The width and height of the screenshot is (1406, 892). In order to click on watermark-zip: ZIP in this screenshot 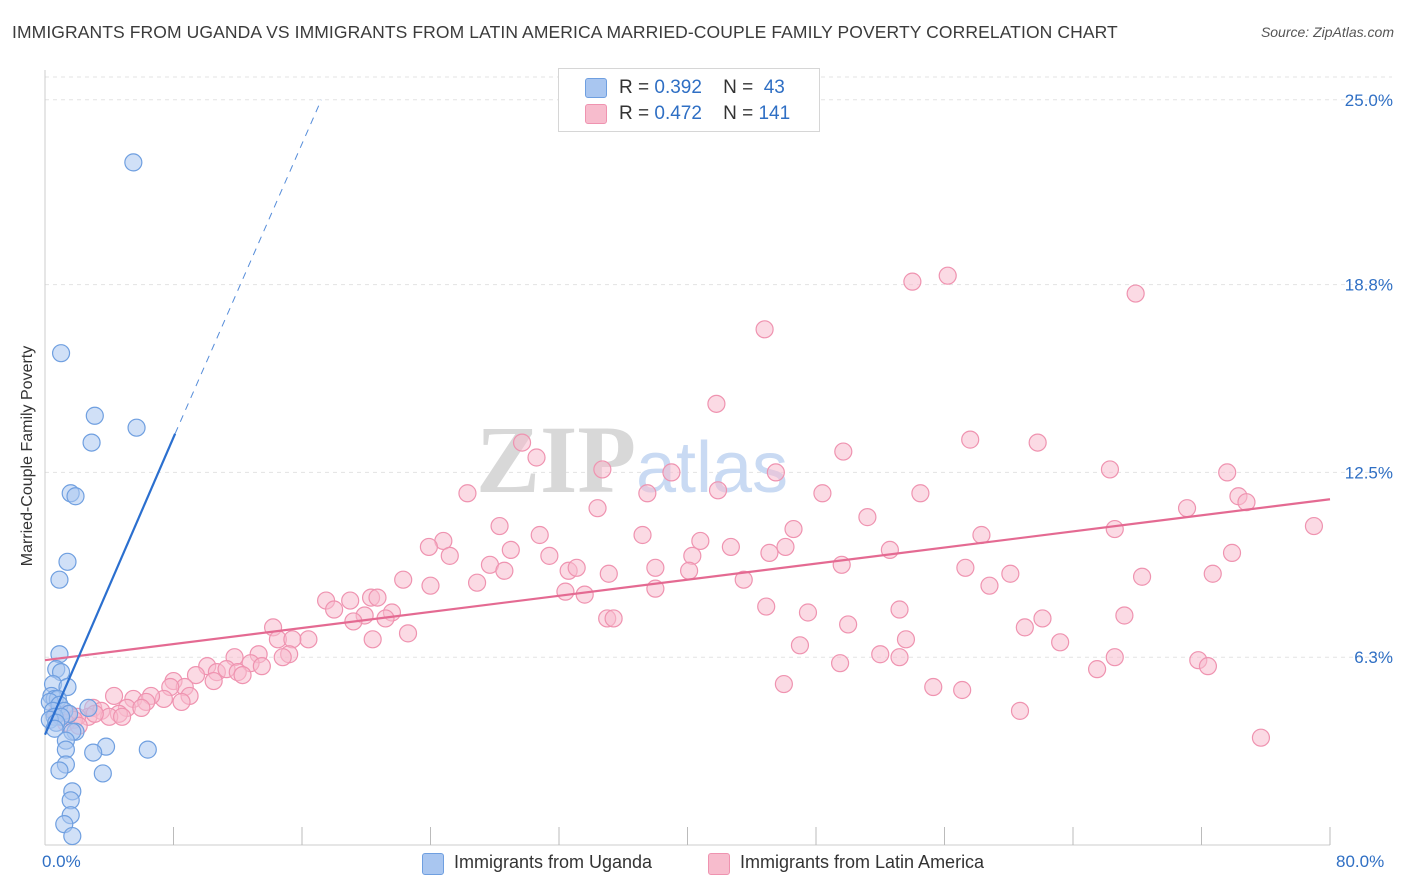, I will do `click(556, 459)`.